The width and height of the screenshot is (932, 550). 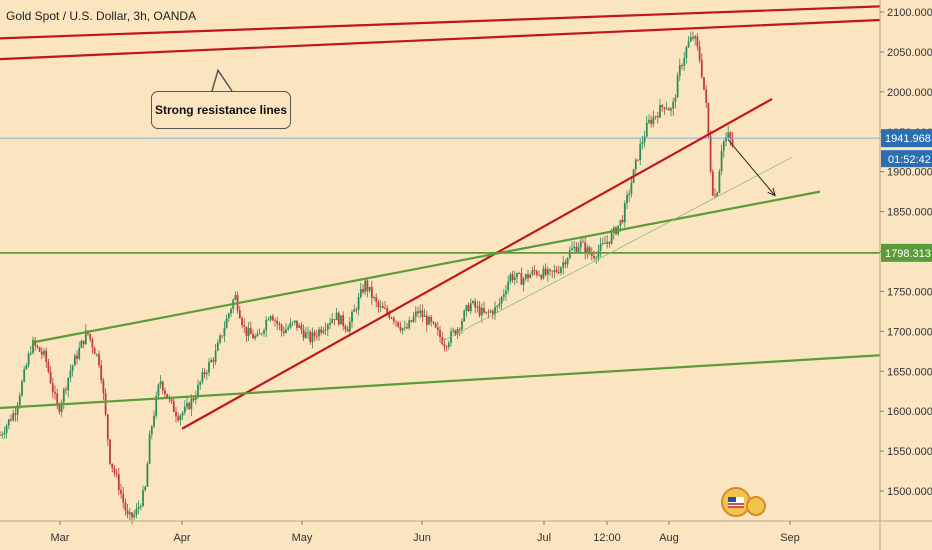 What do you see at coordinates (221, 110) in the screenshot?
I see `annotation-callout: Strong resistance lines` at bounding box center [221, 110].